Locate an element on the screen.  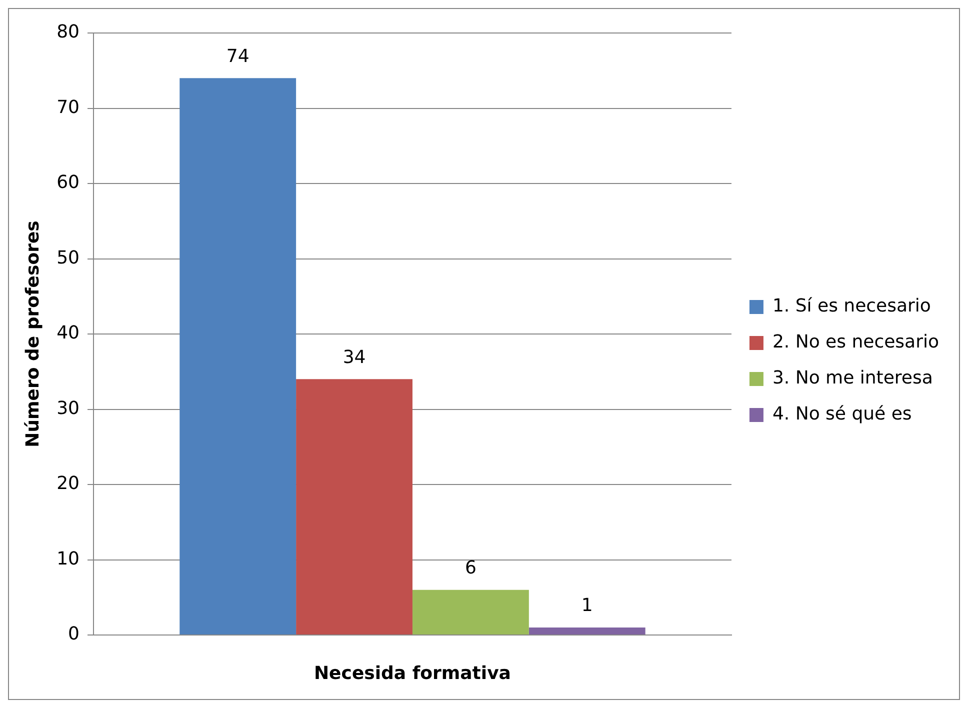
y-tick-label: 30 is located at coordinates (68, 408).